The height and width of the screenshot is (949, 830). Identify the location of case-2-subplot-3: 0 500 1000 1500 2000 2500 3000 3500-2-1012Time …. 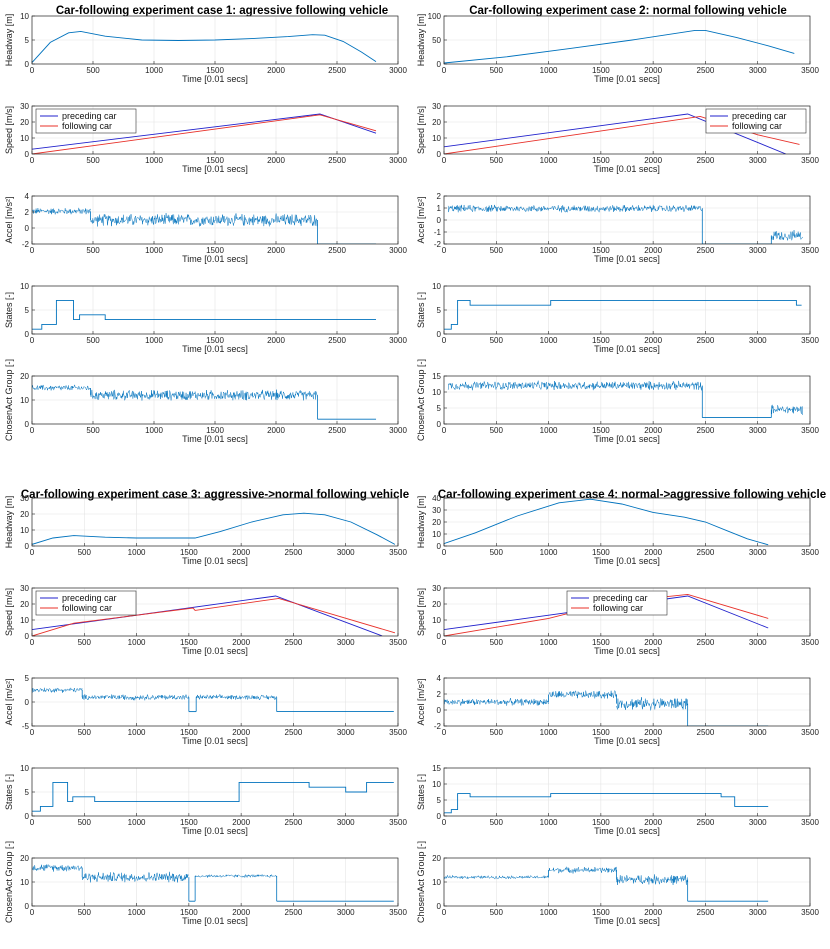
(617, 228).